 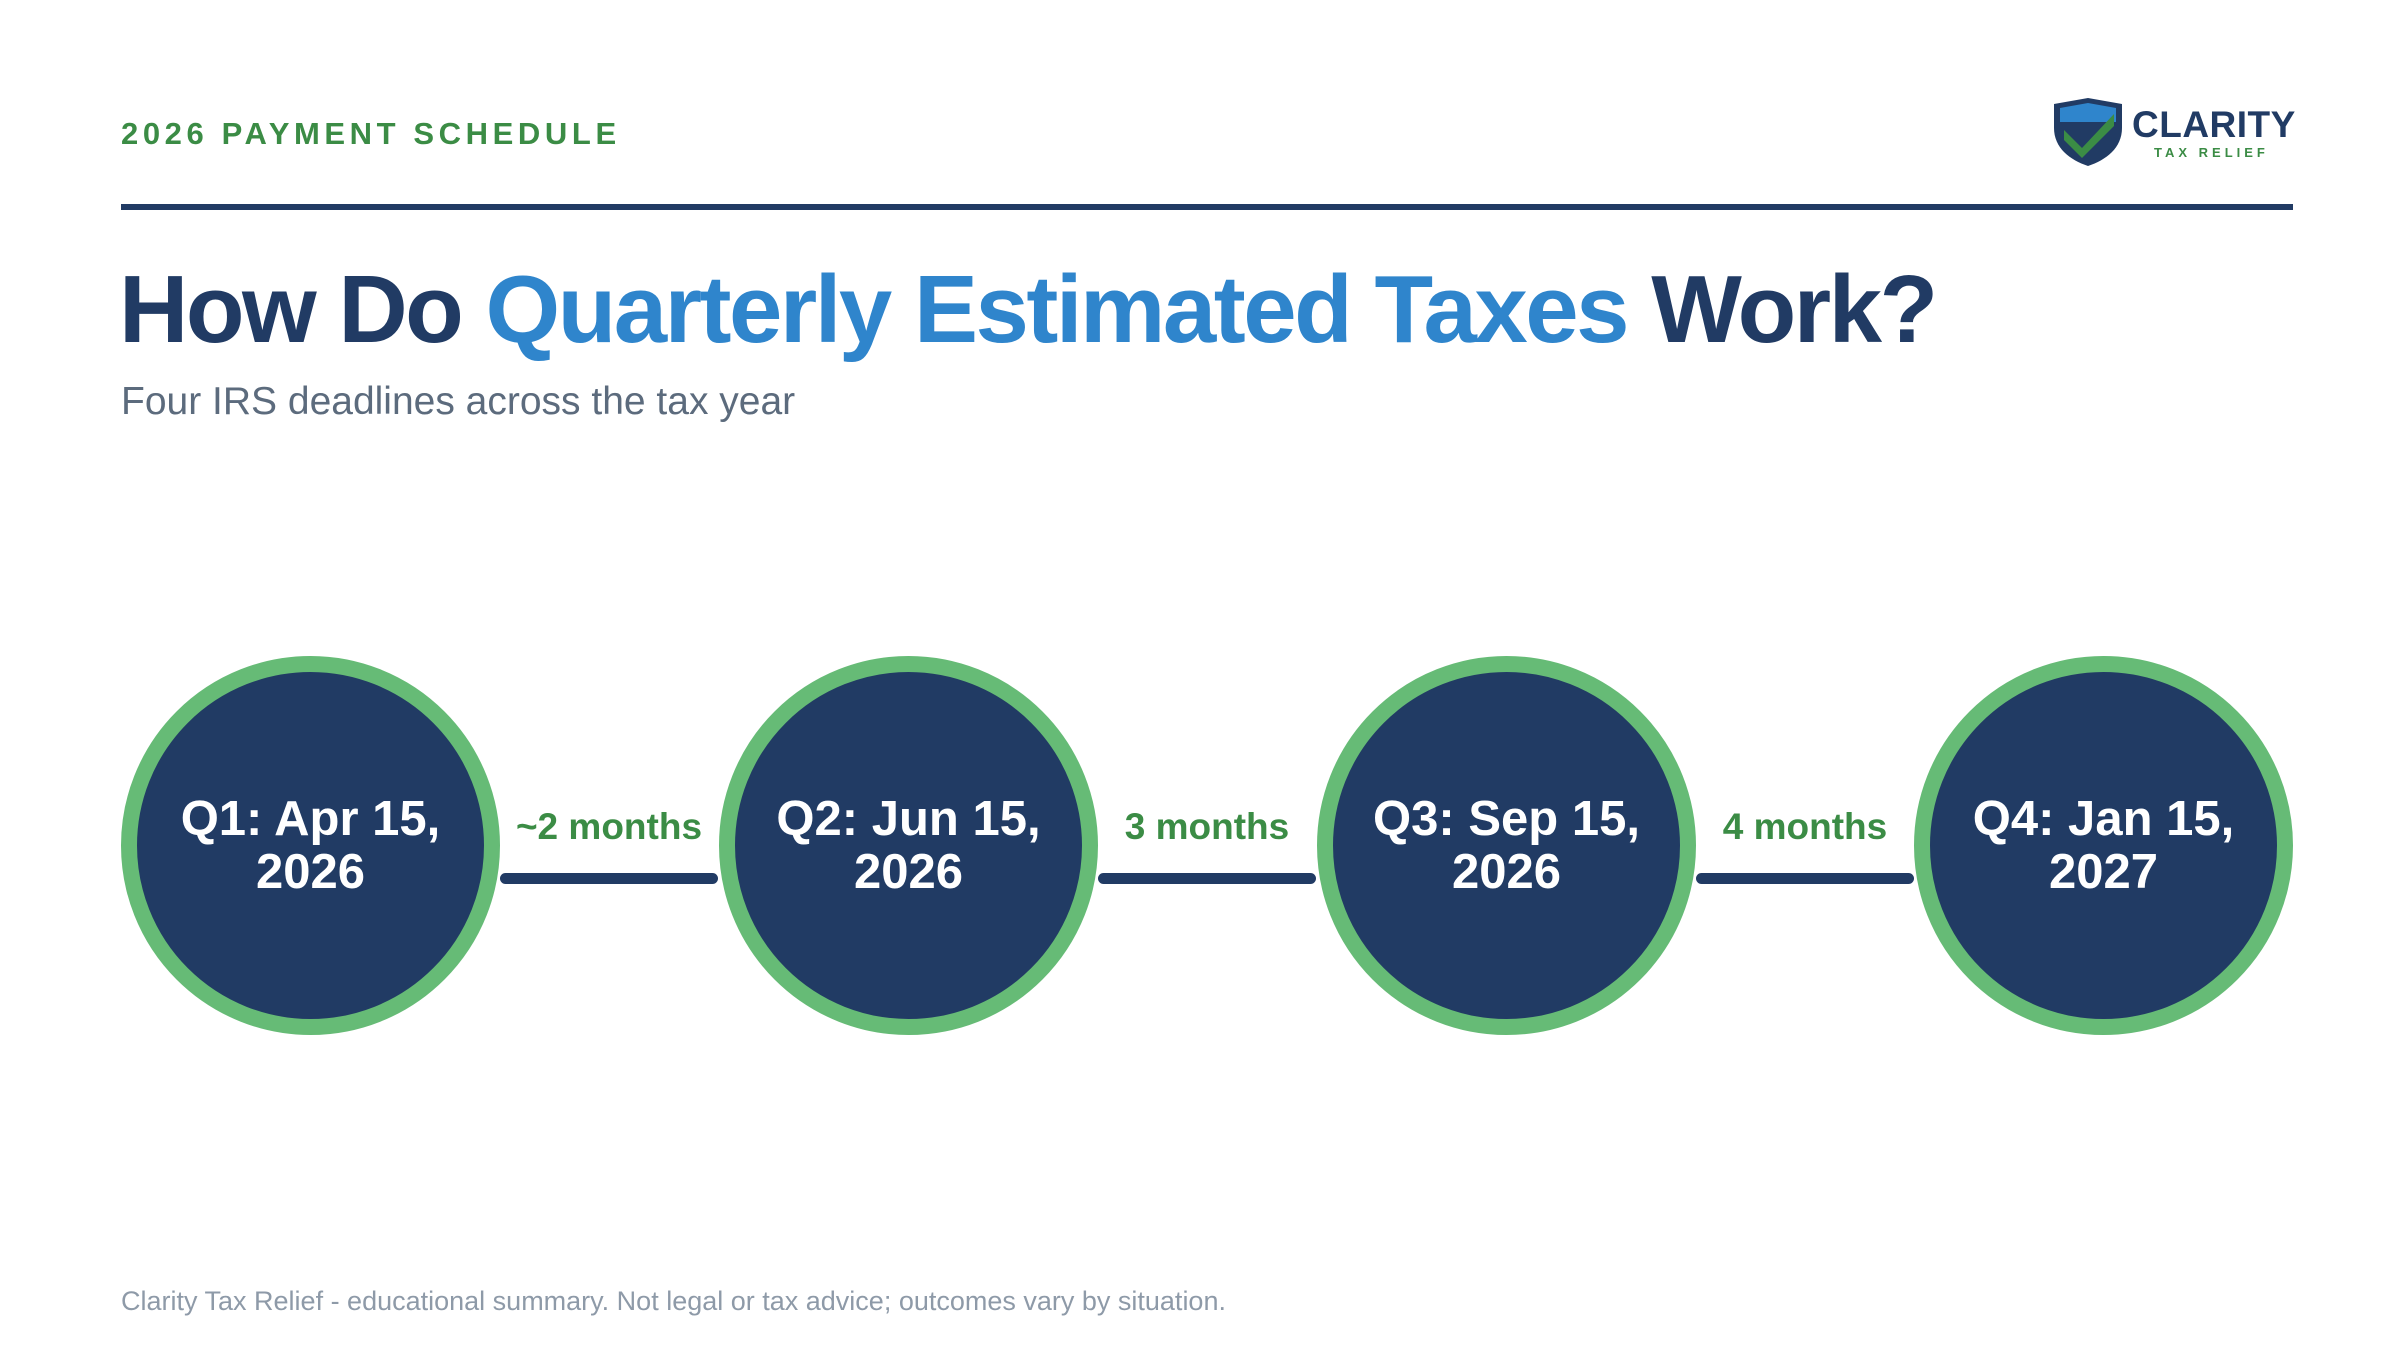 I want to click on deadline-node-q4: Q4: Jan 15, 2027, so click(x=2103, y=845).